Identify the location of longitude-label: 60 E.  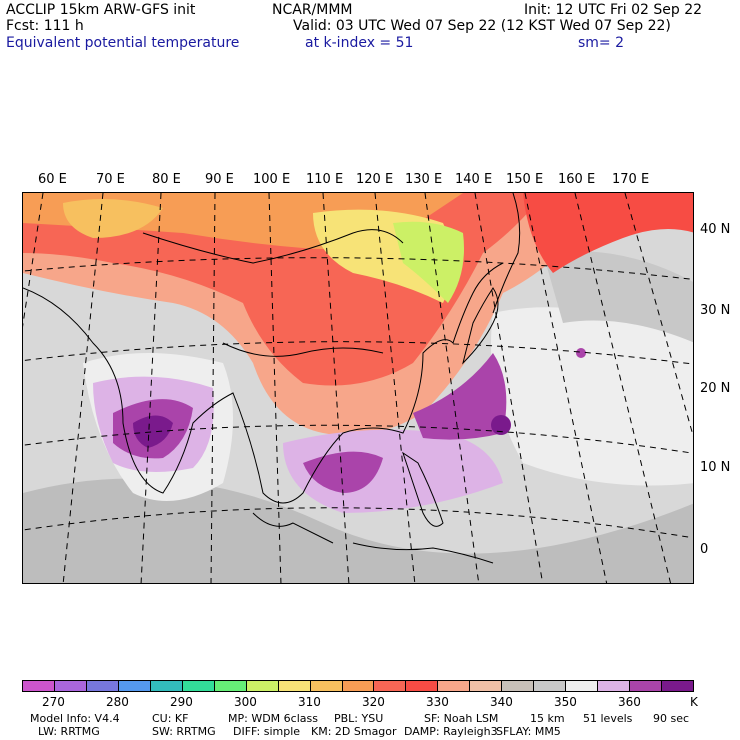
(52, 179).